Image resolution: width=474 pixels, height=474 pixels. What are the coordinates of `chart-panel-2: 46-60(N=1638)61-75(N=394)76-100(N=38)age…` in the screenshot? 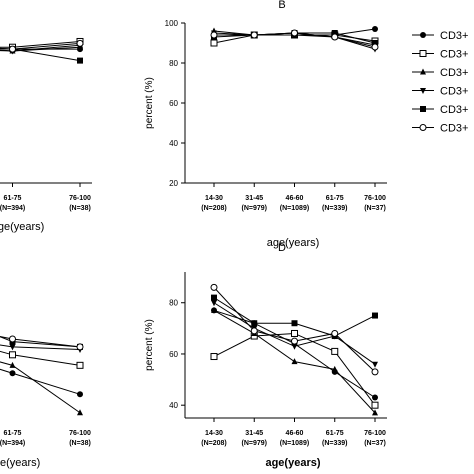 It's located at (45, 402).